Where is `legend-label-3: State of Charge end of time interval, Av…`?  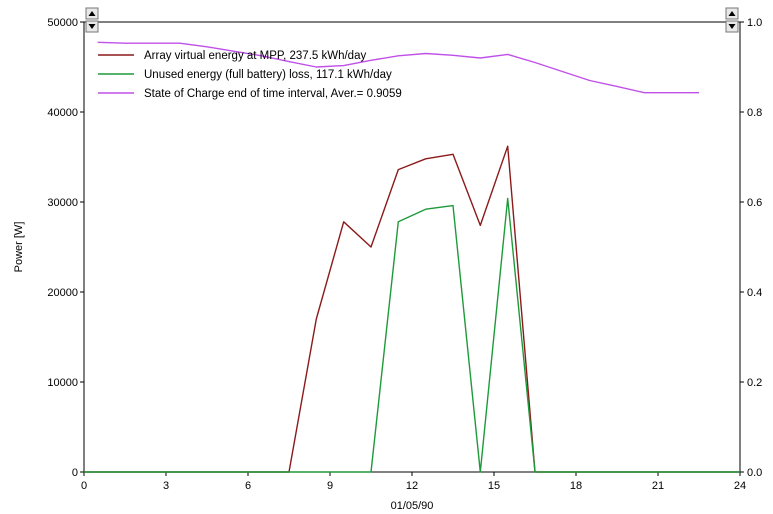
legend-label-3: State of Charge end of time interval, Av… is located at coordinates (273, 94).